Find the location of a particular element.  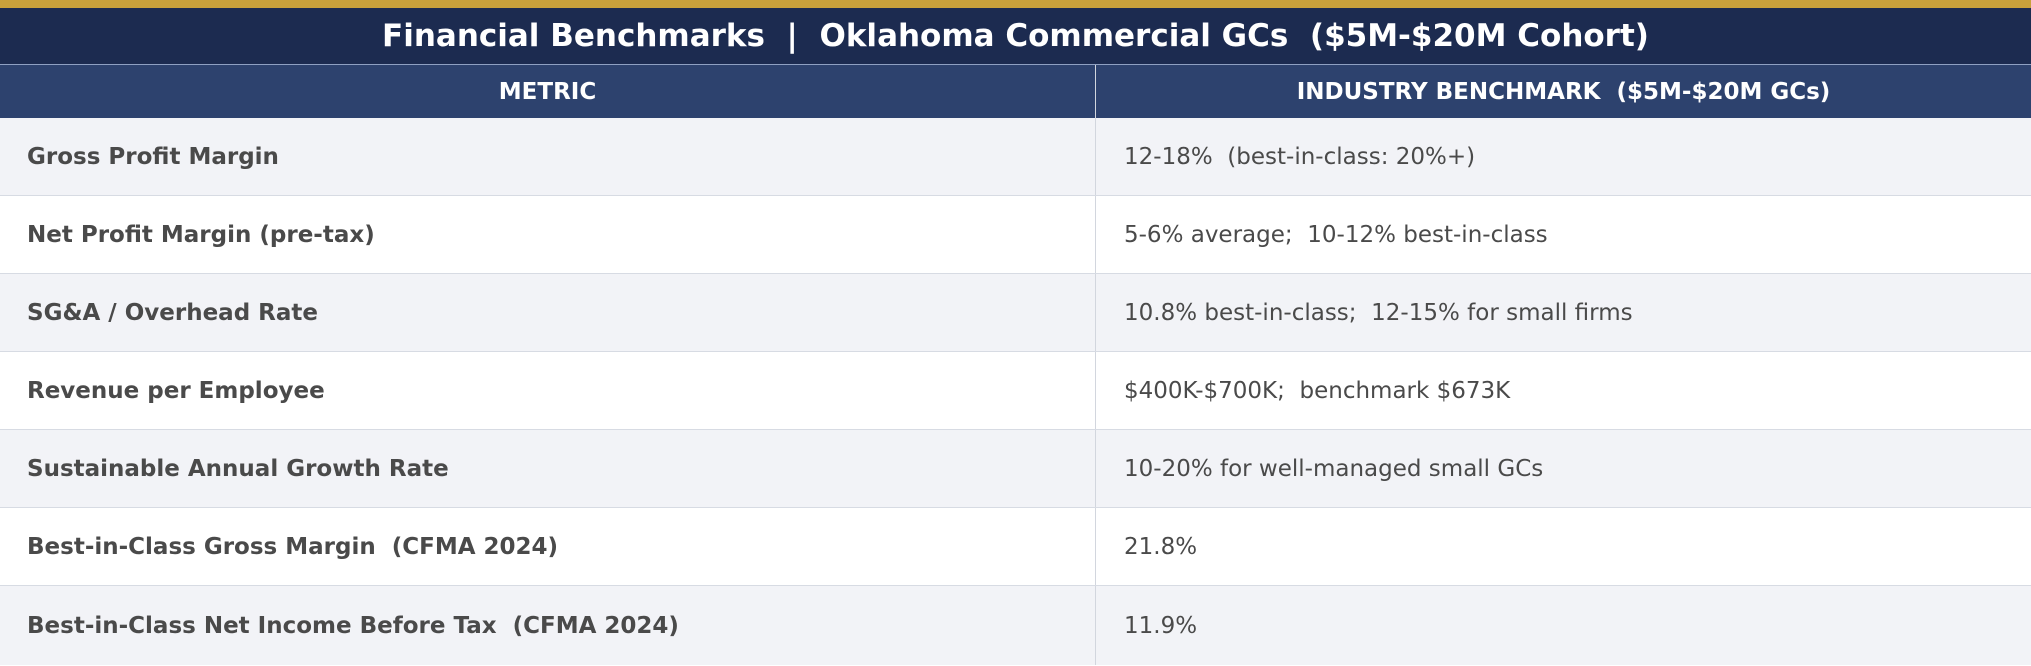

metric-cell: Sustainable Annual Growth Rate is located at coordinates (548, 468).